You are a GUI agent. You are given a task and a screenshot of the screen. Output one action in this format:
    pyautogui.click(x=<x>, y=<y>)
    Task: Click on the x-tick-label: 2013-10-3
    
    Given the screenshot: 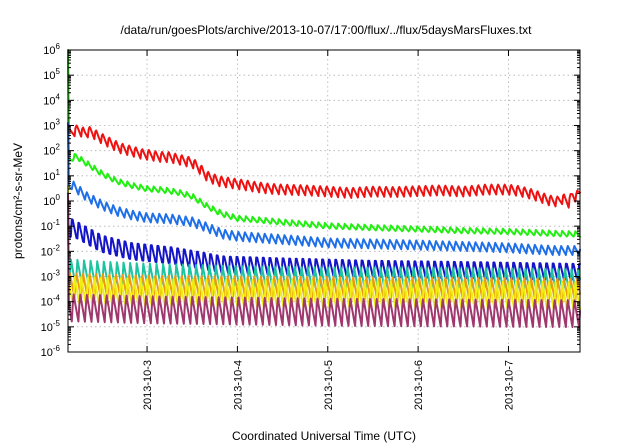 What is the action you would take?
    pyautogui.click(x=148, y=385)
    